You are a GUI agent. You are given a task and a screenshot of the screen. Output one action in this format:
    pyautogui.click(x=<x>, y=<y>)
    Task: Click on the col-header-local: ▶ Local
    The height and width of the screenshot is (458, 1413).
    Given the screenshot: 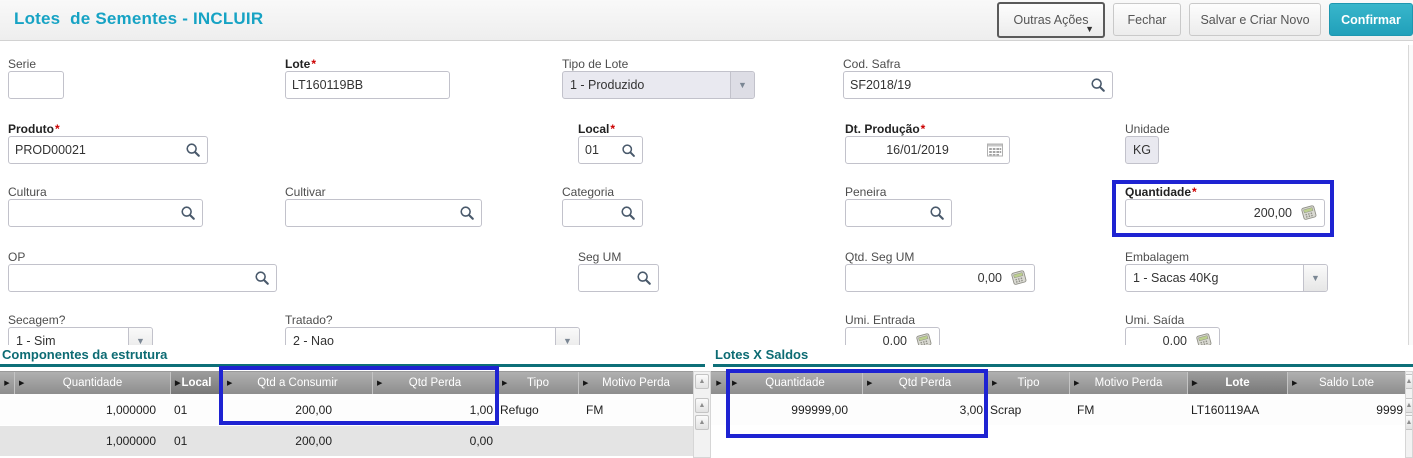 What is the action you would take?
    pyautogui.click(x=196, y=383)
    